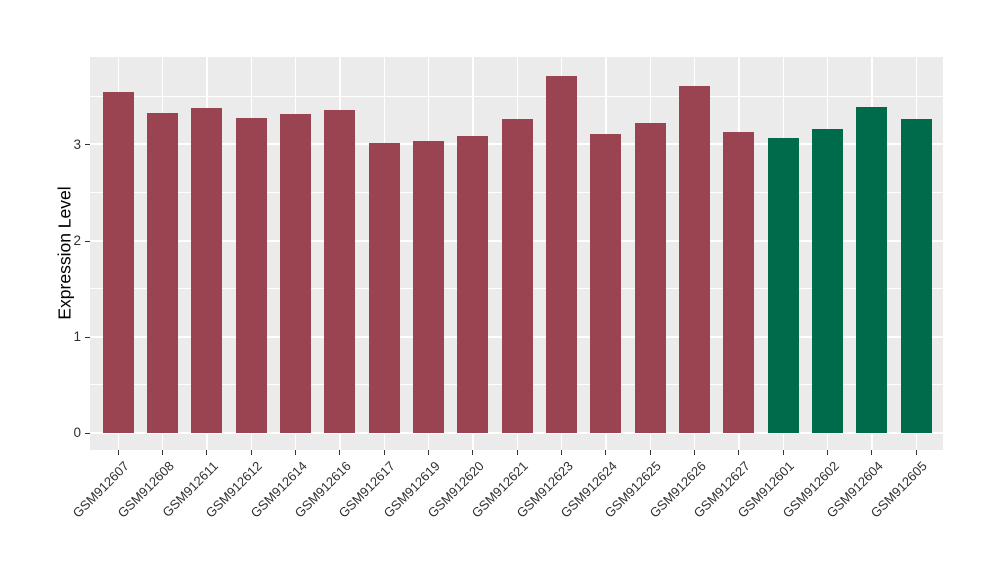 The height and width of the screenshot is (580, 1000). I want to click on y-tick-label-0: 0, so click(77, 433).